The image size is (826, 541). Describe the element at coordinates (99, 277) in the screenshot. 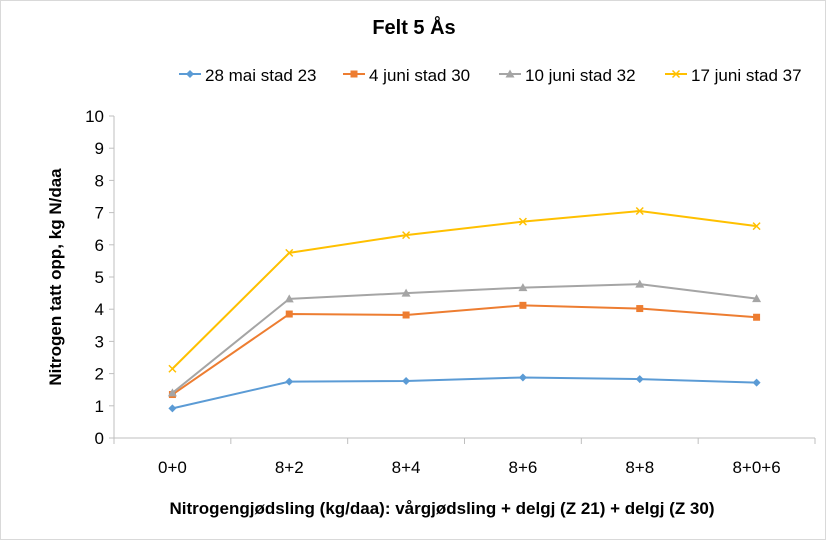

I see `y-tick-label: 5` at that location.